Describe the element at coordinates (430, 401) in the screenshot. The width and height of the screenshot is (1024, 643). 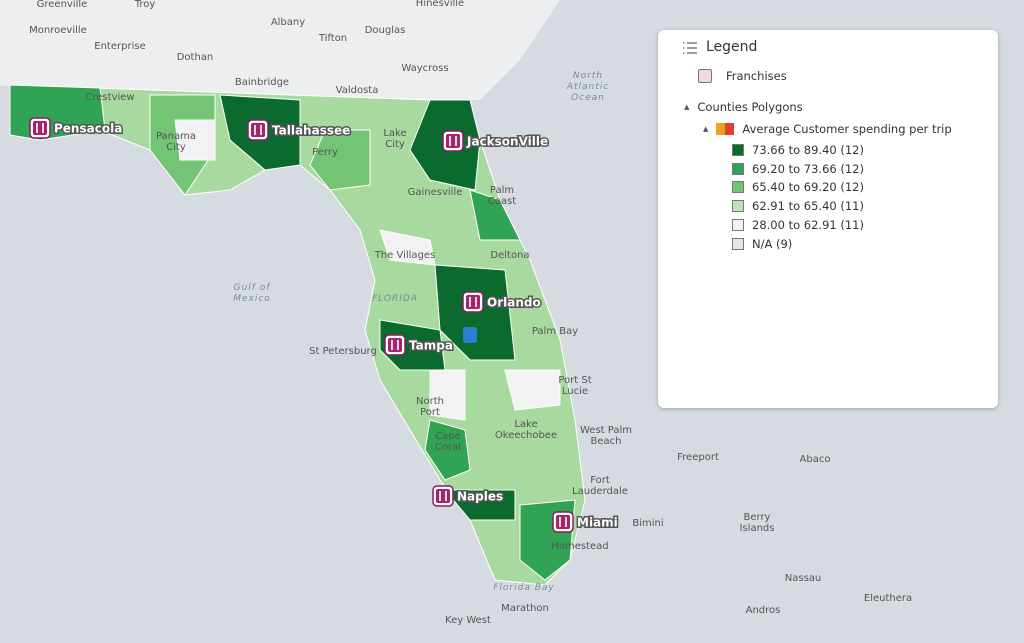
I see `place-label-line: North` at that location.